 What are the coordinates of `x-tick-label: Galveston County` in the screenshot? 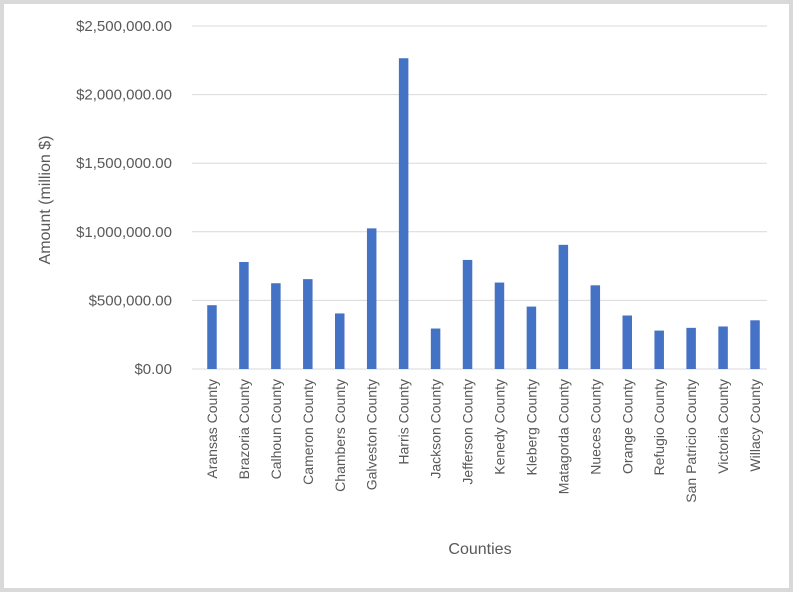 It's located at (372, 434).